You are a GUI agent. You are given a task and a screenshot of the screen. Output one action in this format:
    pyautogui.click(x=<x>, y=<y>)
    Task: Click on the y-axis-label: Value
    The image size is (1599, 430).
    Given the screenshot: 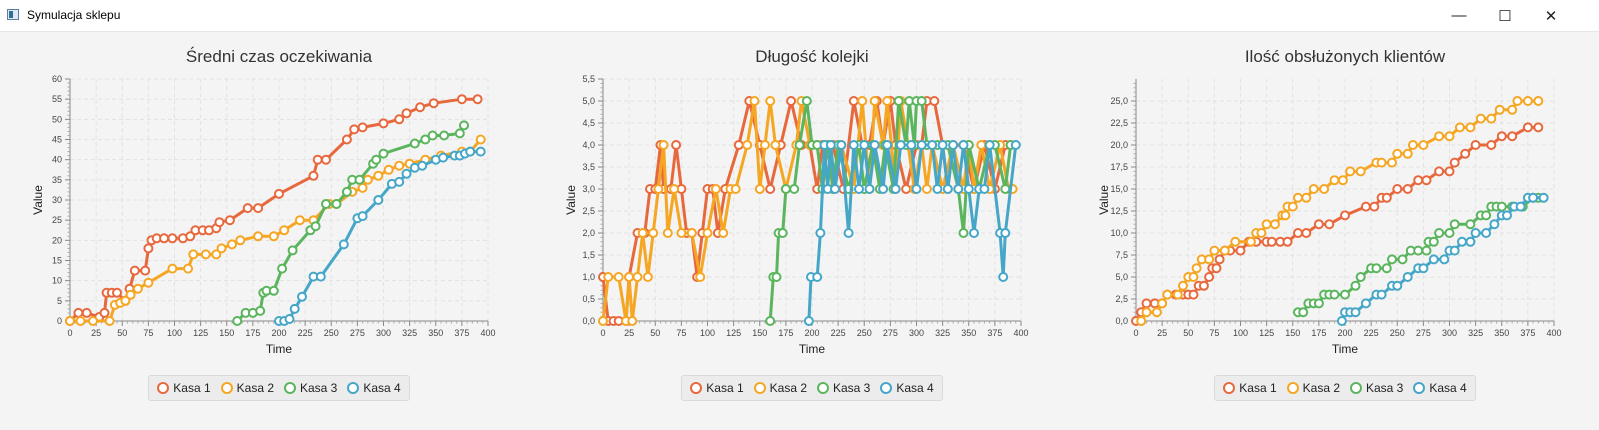 What is the action you would take?
    pyautogui.click(x=38, y=200)
    